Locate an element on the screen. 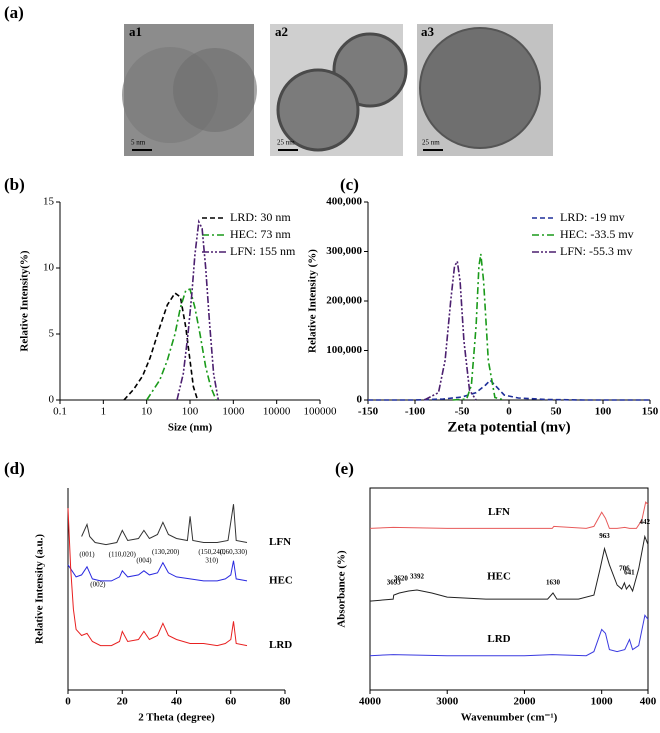  x-tick-label: 10000 is located at coordinates (277, 412).